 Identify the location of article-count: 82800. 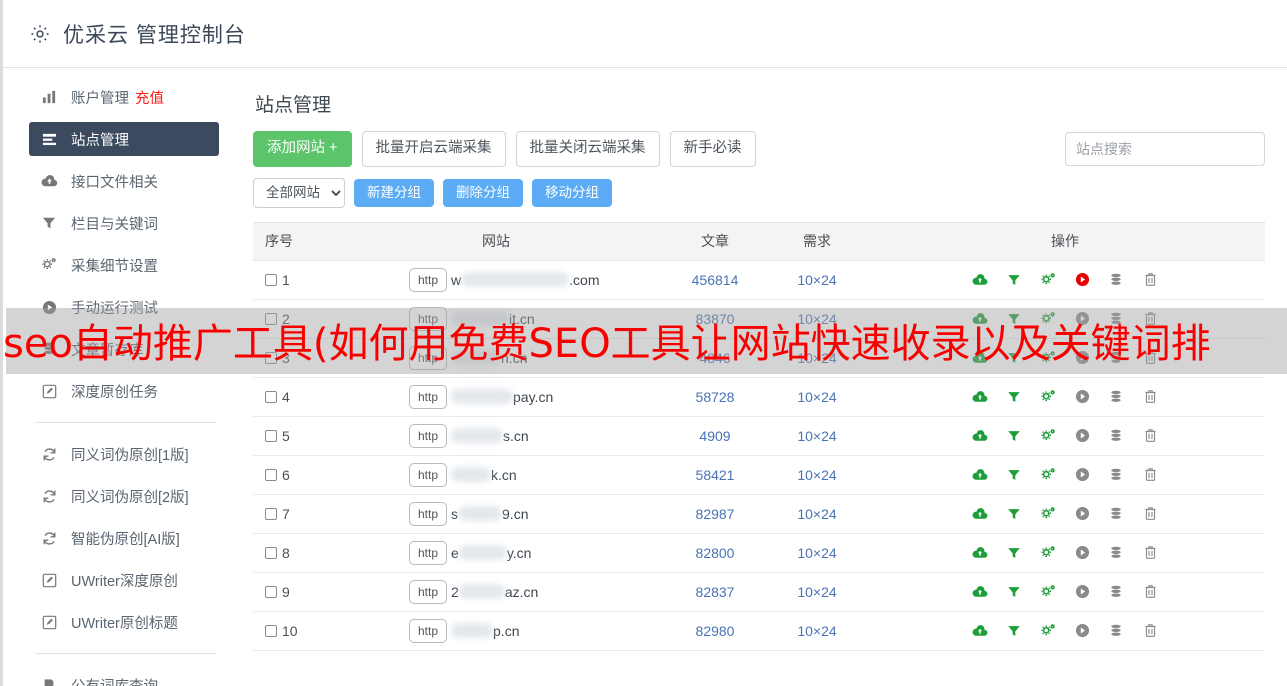
(715, 552).